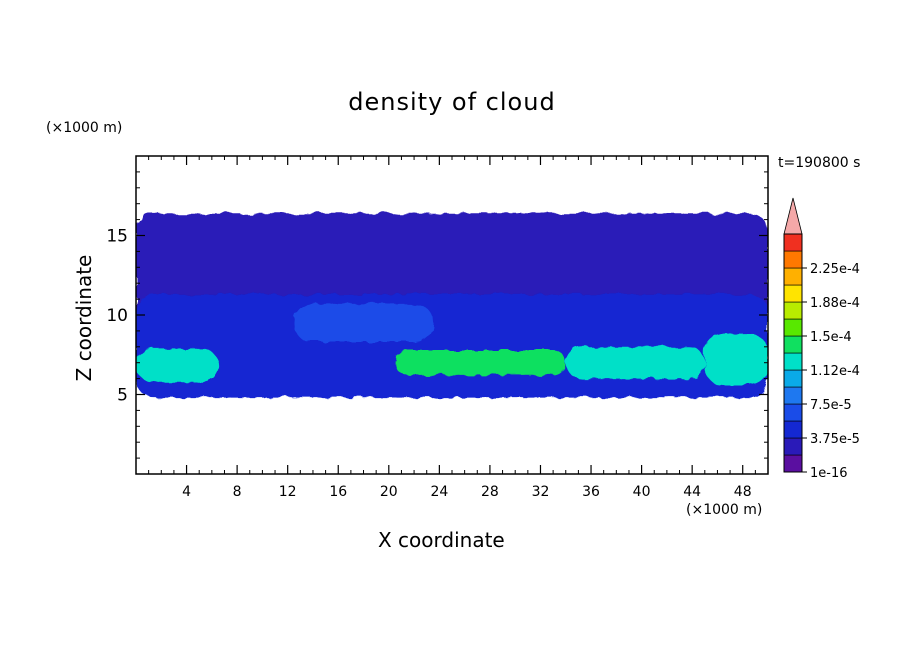  Describe the element at coordinates (237, 492) in the screenshot. I see `x-tick-label: 8` at that location.